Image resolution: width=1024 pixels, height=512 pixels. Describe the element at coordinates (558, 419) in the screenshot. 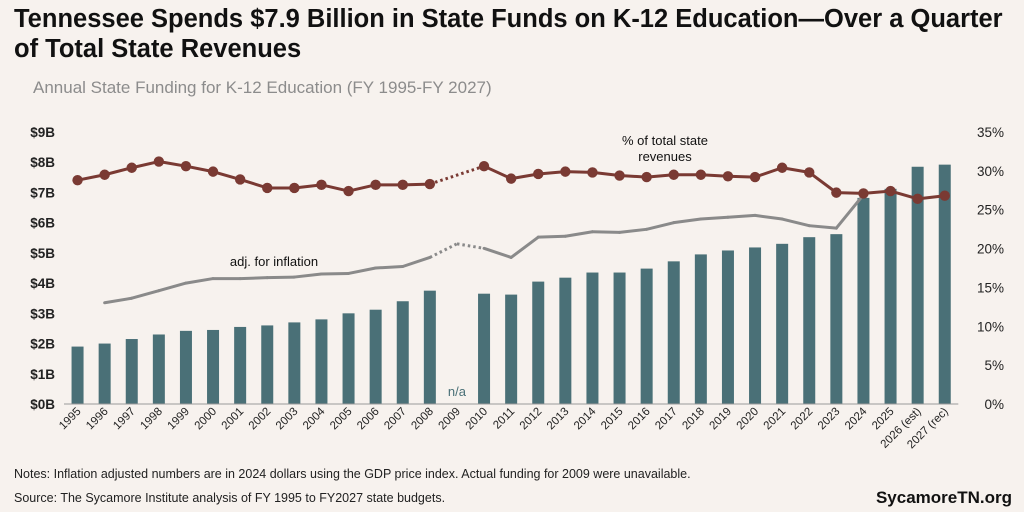

I see `x-axis-tick-label: 2013` at that location.